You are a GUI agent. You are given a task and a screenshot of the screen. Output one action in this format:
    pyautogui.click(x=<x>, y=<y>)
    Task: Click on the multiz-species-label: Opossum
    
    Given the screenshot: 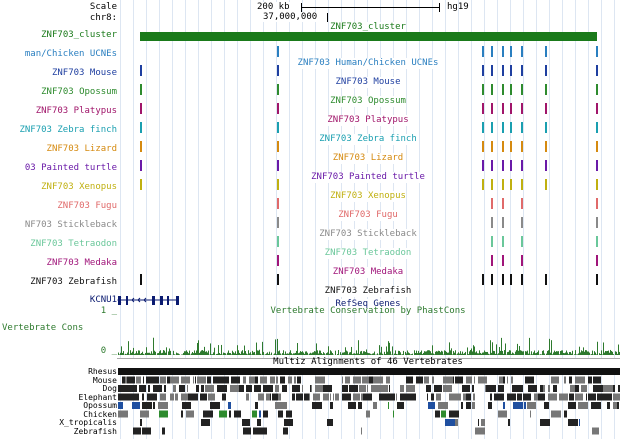 What is the action you would take?
    pyautogui.click(x=100, y=405)
    